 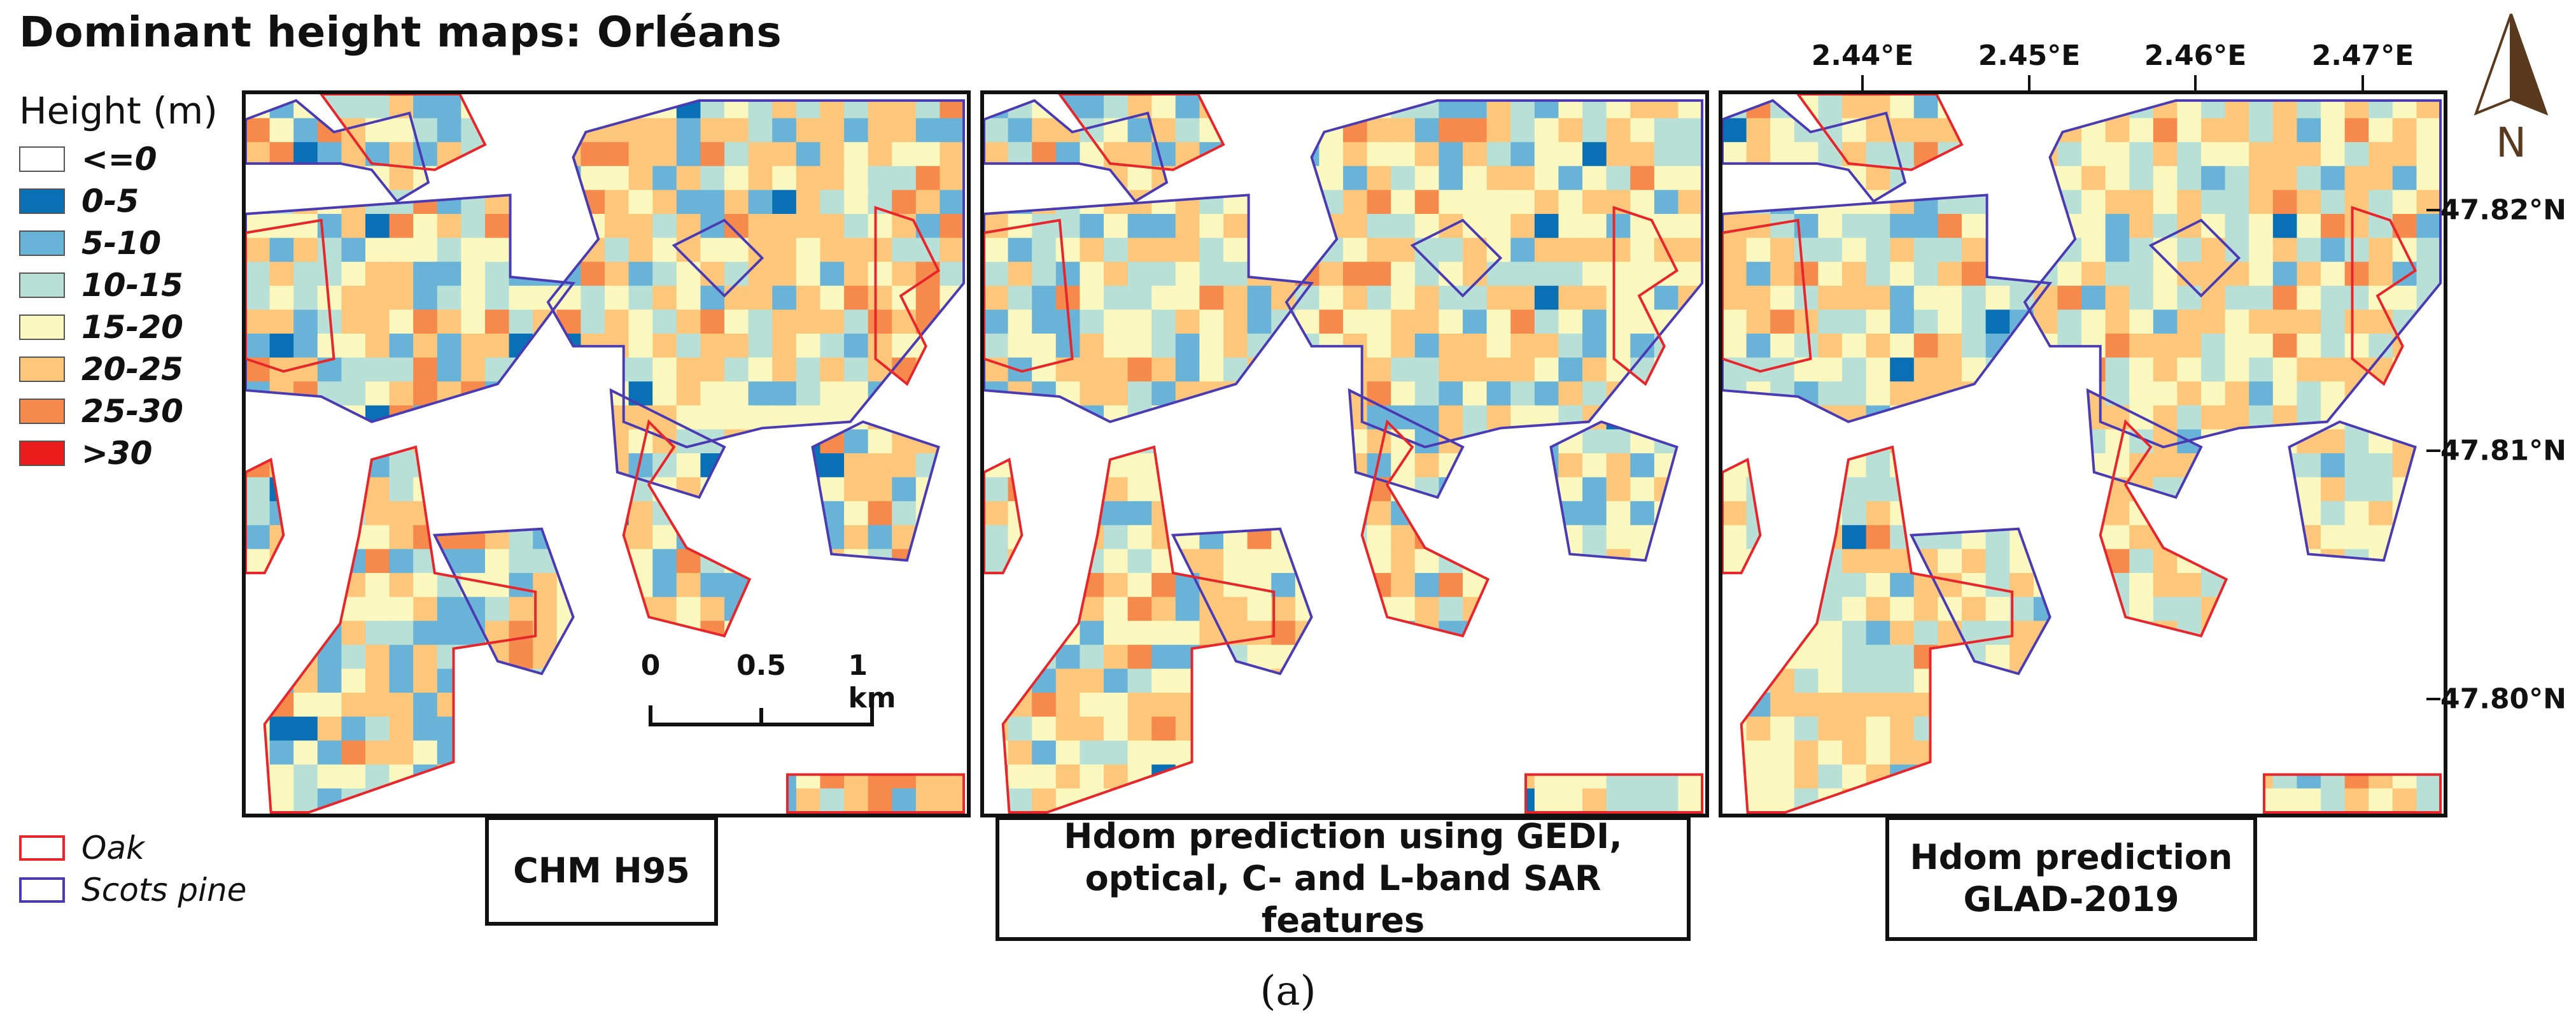 What do you see at coordinates (132, 285) in the screenshot?
I see `legend-label: 10-15` at bounding box center [132, 285].